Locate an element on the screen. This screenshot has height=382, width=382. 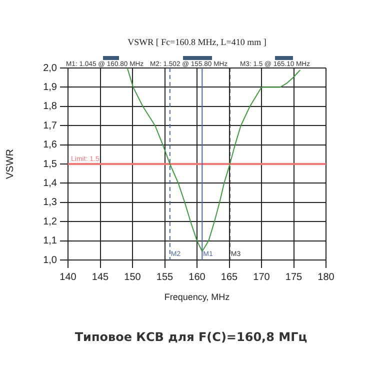
x-tick-label: 150 is located at coordinates (133, 277).